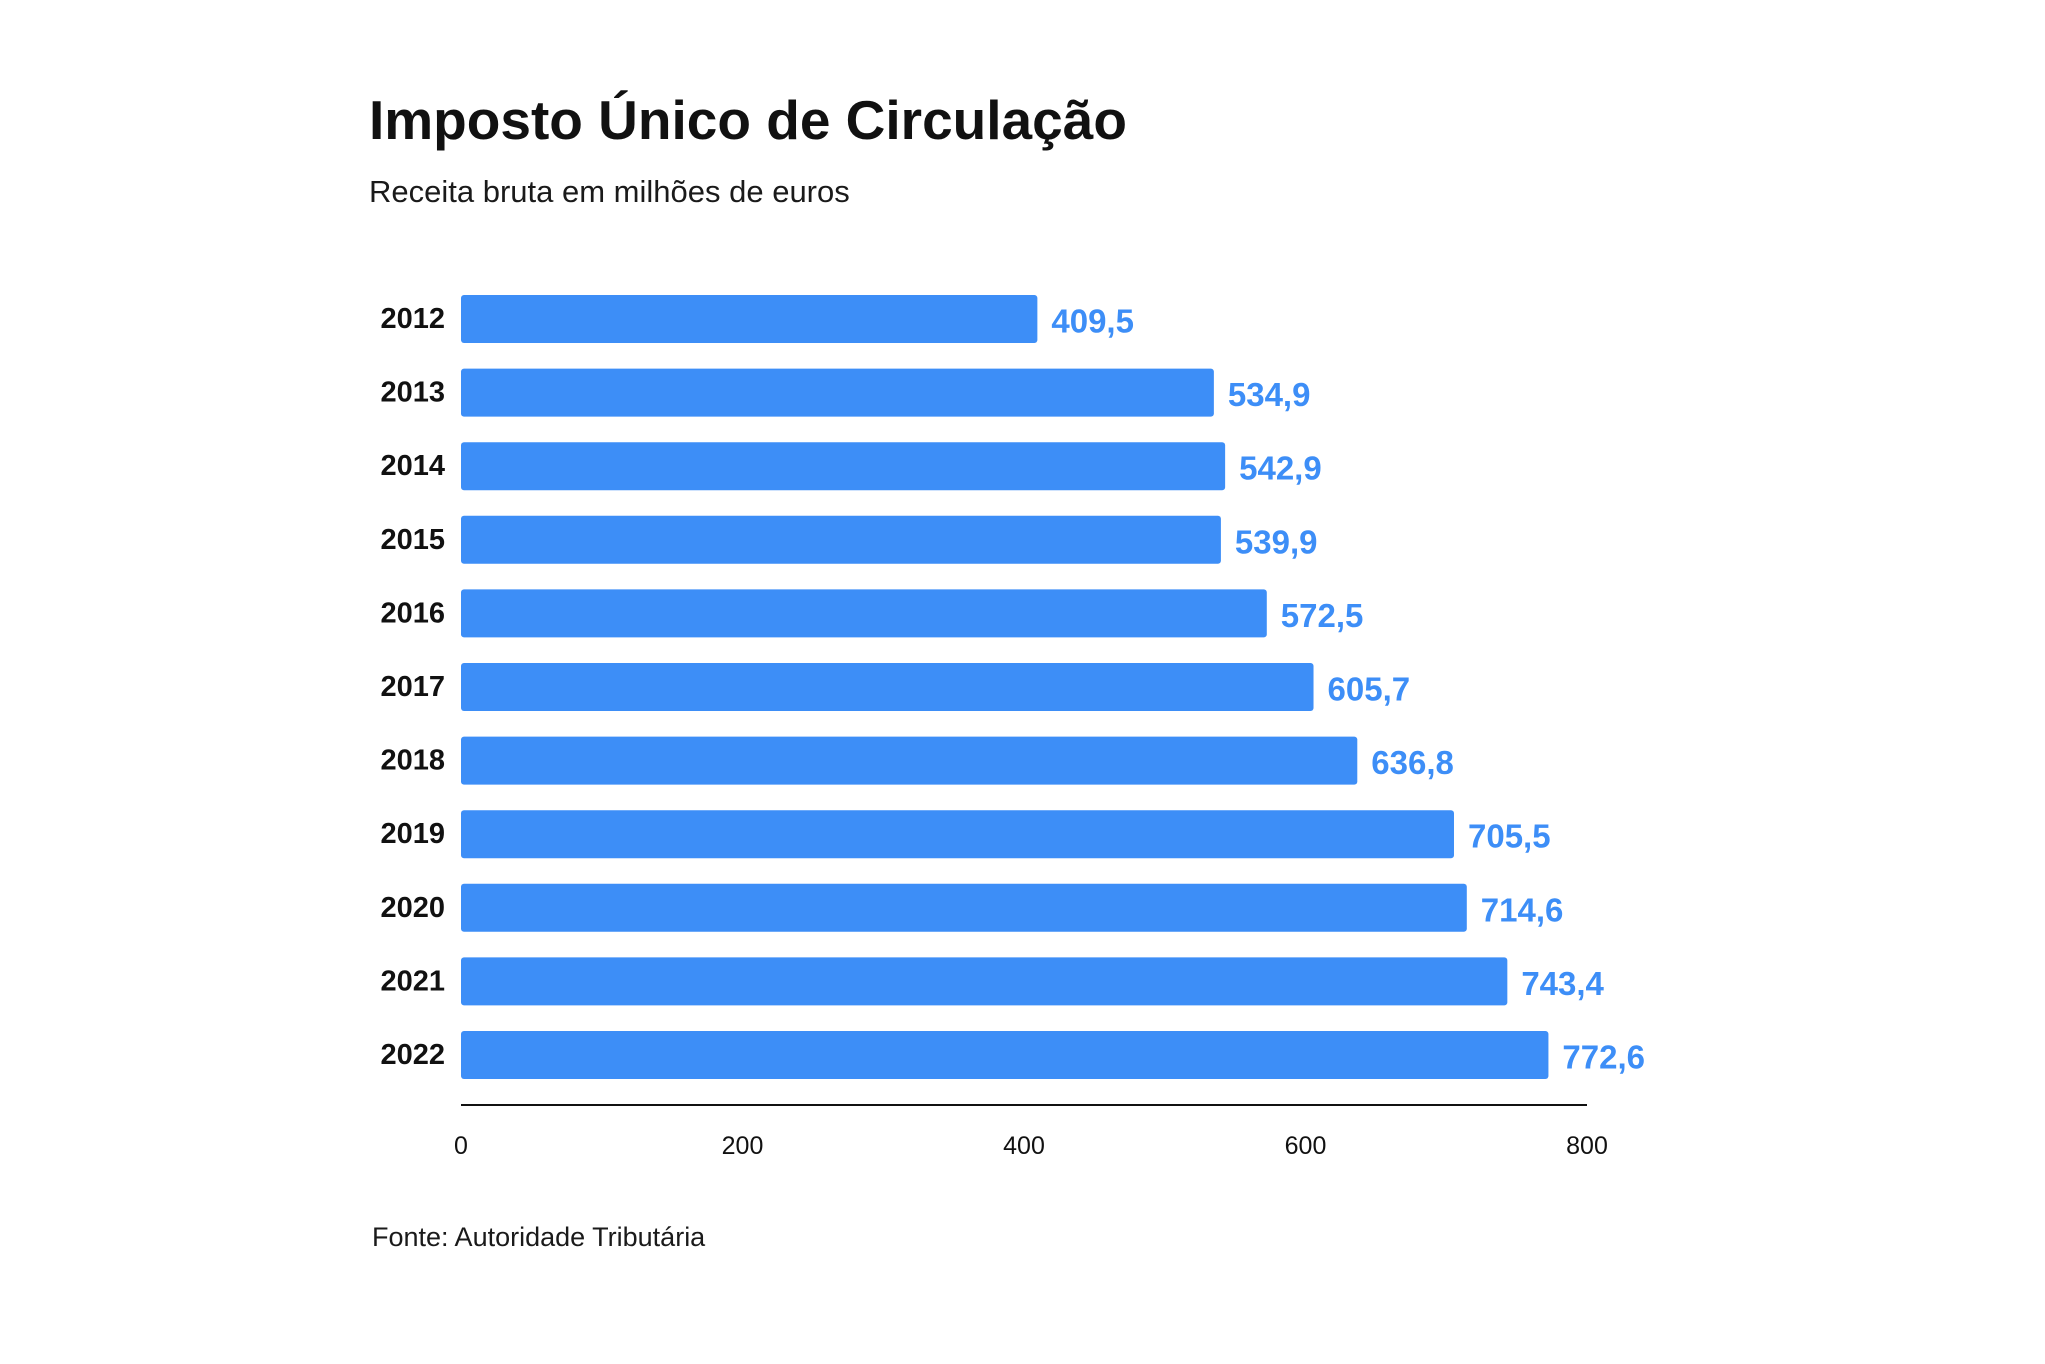  Describe the element at coordinates (412, 687) in the screenshot. I see `category-label-2017: 2017` at that location.